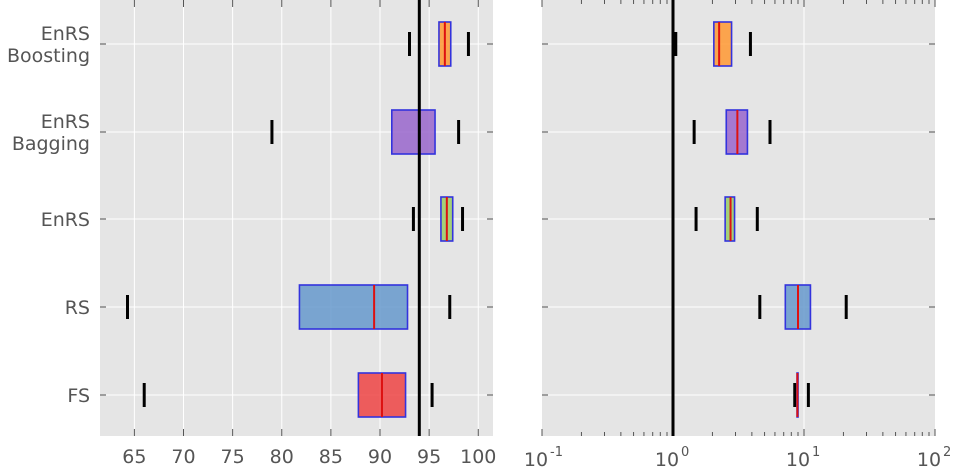  Describe the element at coordinates (331, 457) in the screenshot. I see `left-x-tick-label: 85` at that location.